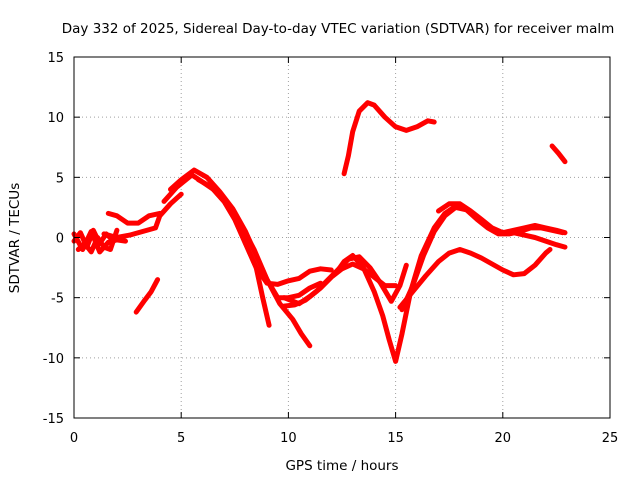 The height and width of the screenshot is (480, 640). I want to click on y-tick-label: -5, so click(57, 299).